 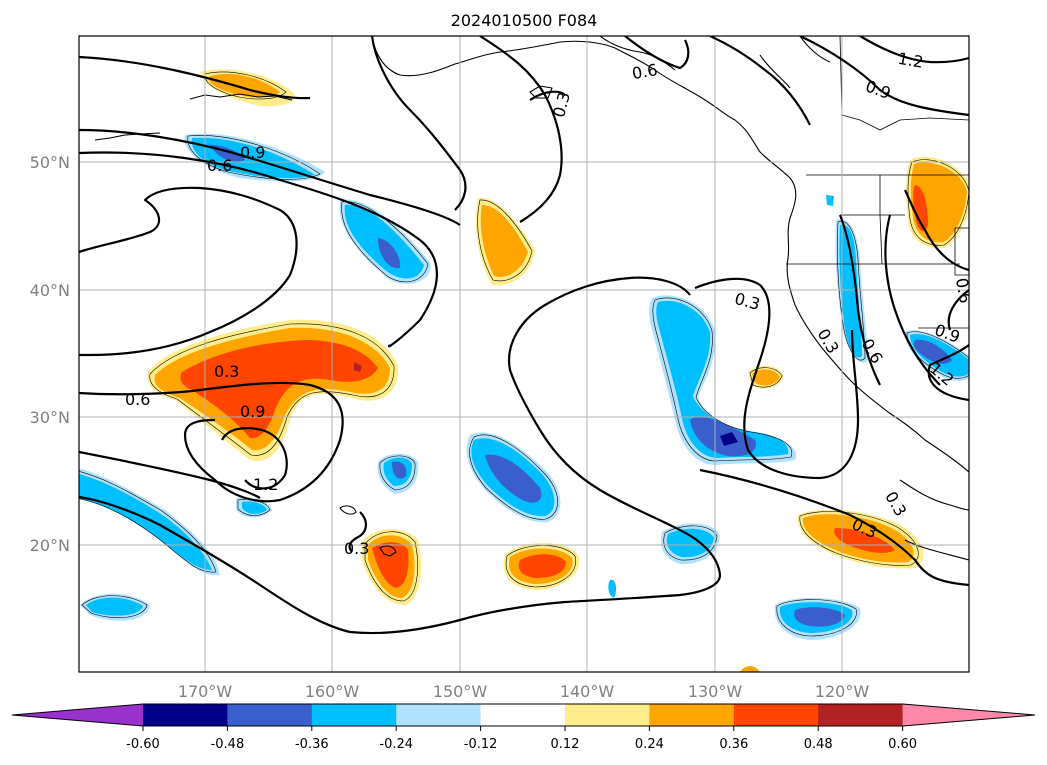 I want to click on colorbar-tick-label: 0.12, so click(x=565, y=744).